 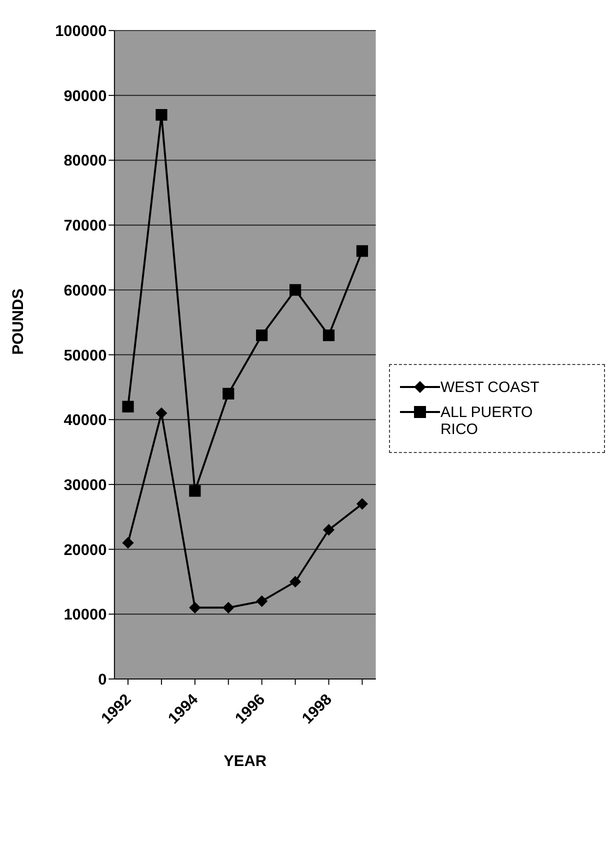 I want to click on y-tick-label: 80000, so click(x=85, y=161).